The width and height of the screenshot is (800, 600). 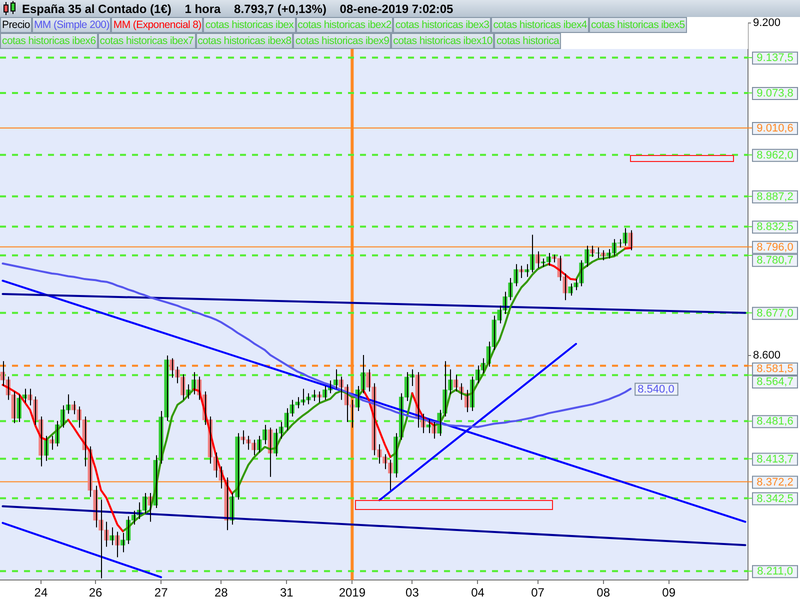 What do you see at coordinates (157, 25) in the screenshot?
I see `text: MM (Exponencial 8)` at bounding box center [157, 25].